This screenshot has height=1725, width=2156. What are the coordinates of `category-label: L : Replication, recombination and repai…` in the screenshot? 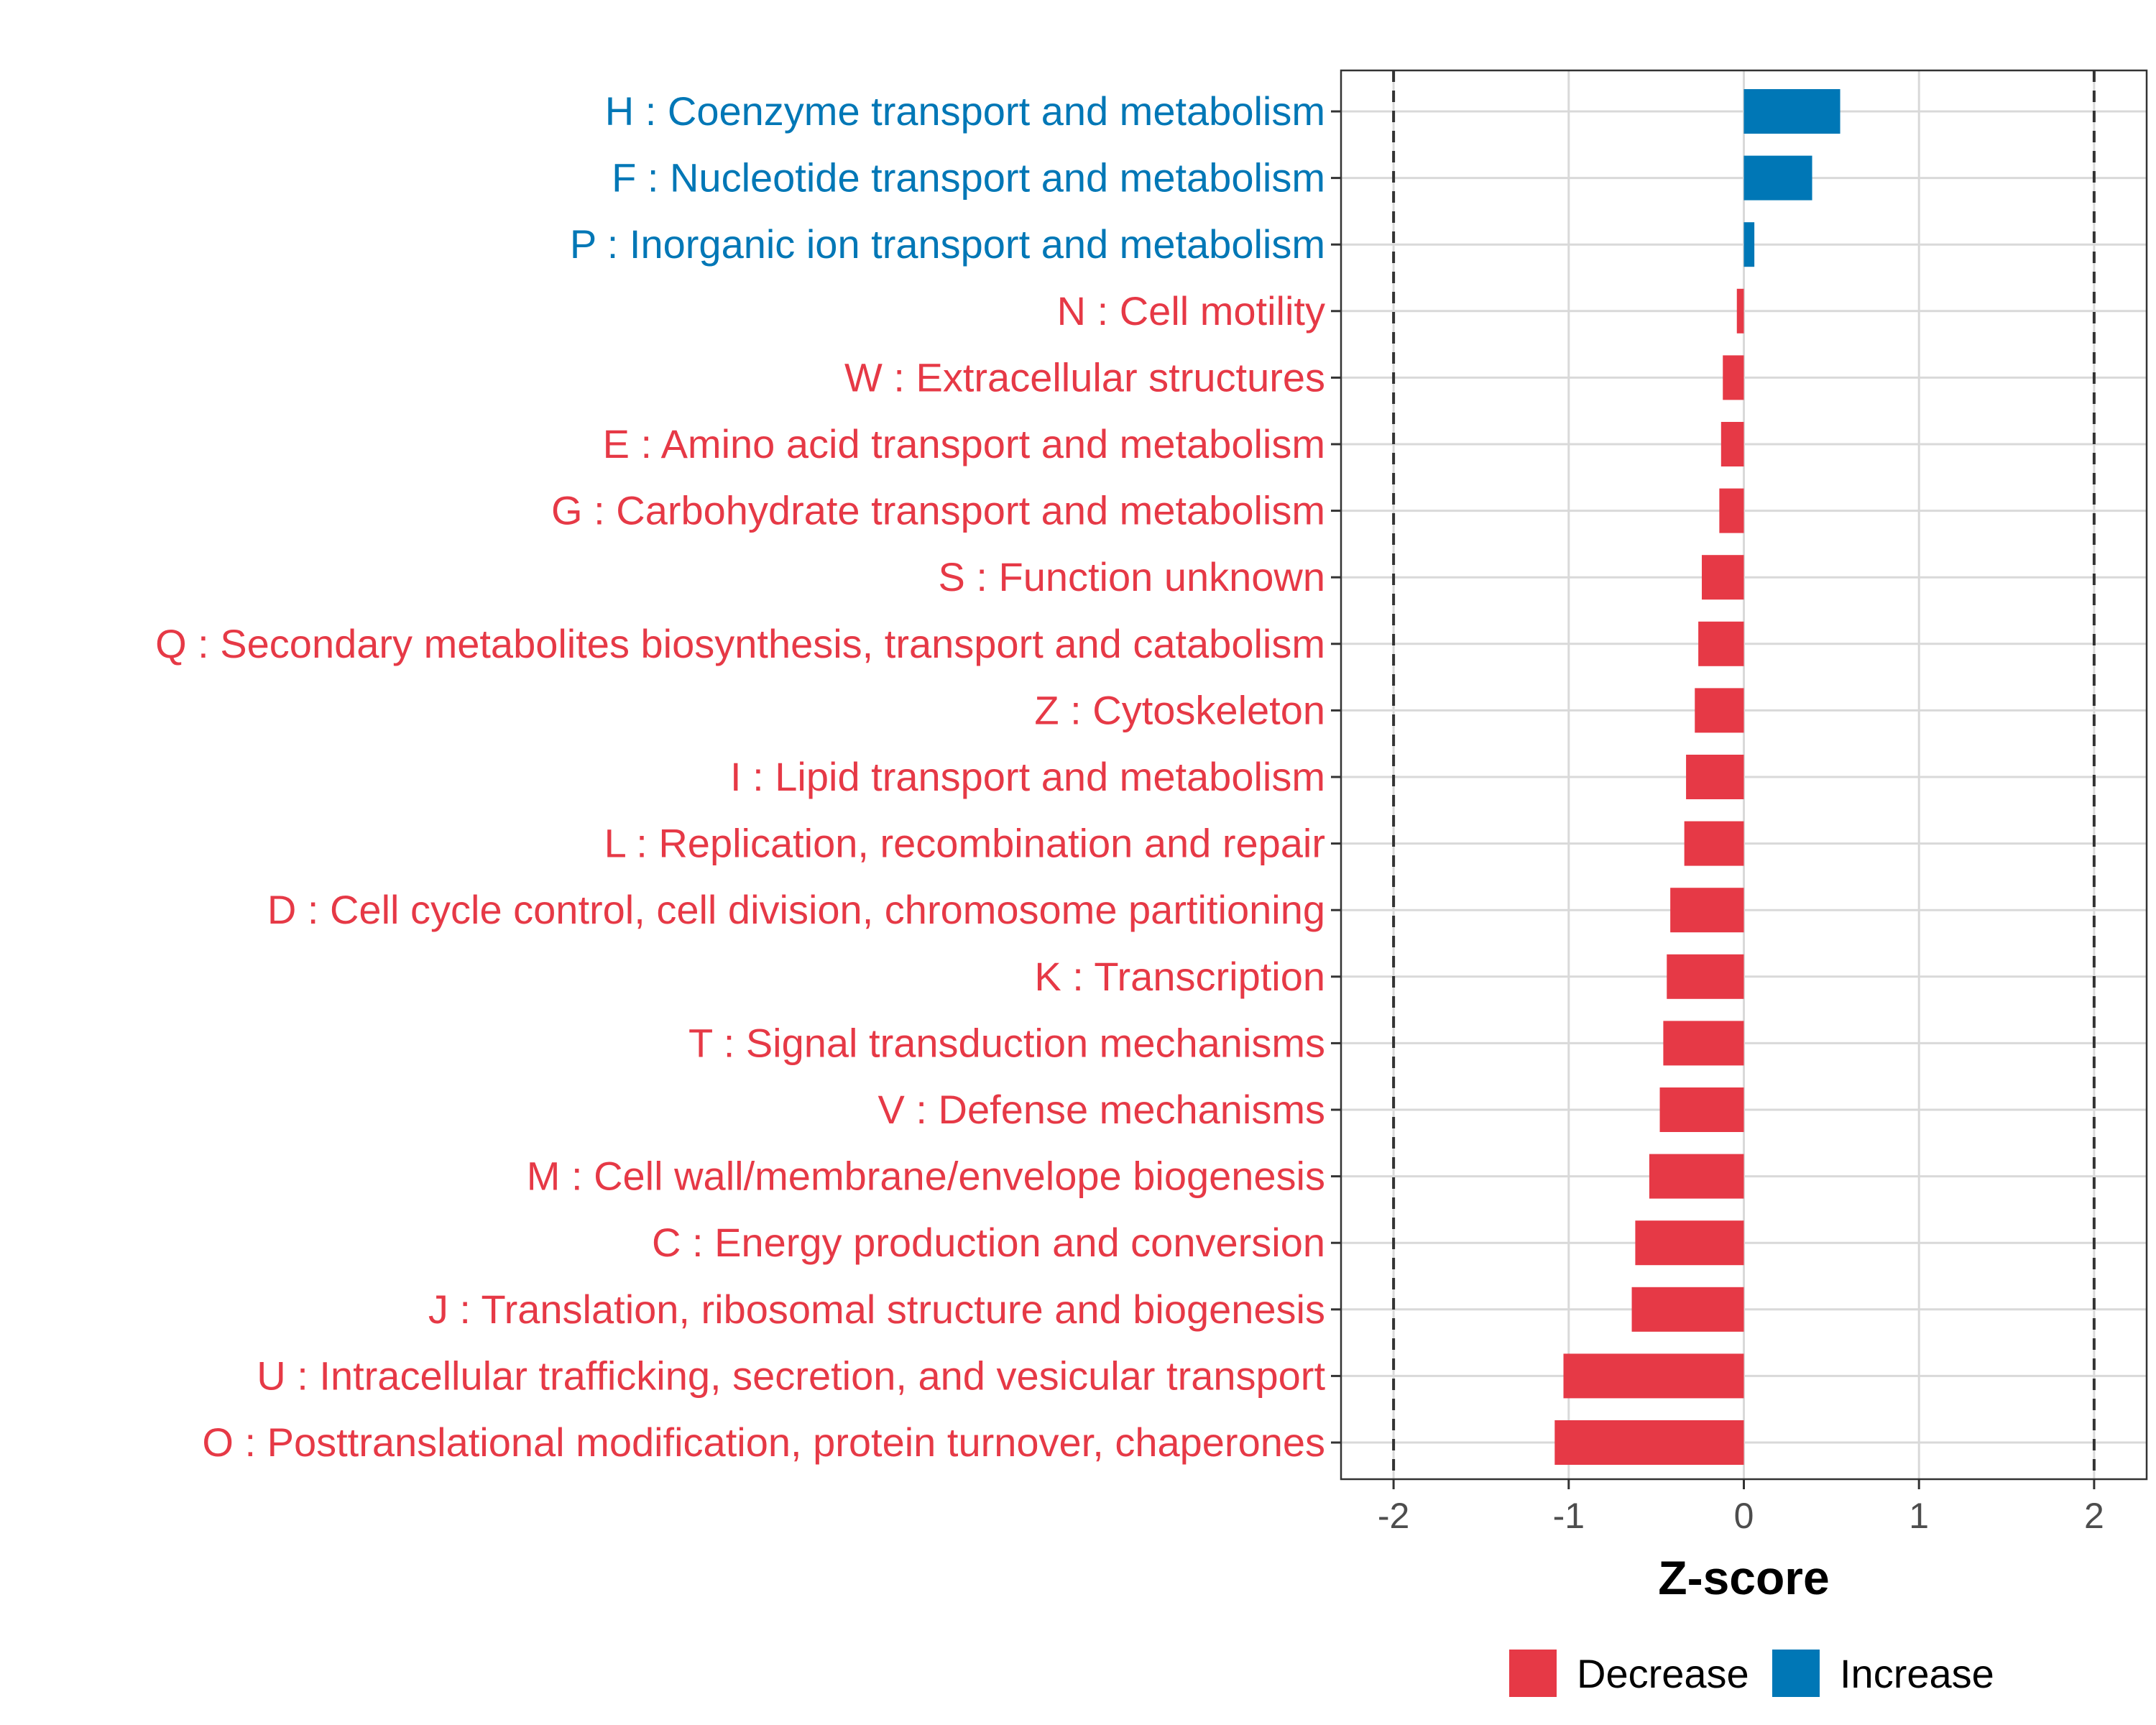 It's located at (964, 843).